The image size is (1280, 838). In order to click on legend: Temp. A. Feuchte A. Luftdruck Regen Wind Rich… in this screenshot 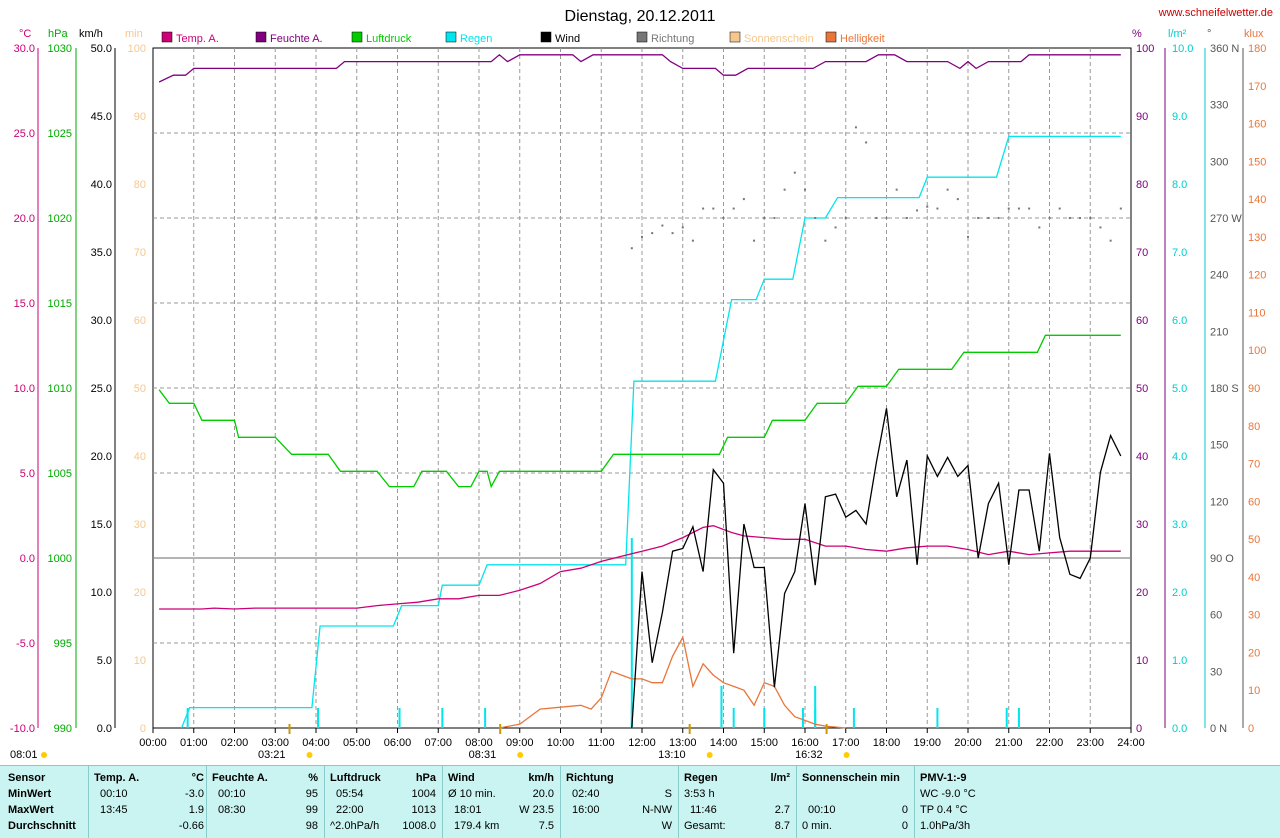, I will do `click(523, 38)`.